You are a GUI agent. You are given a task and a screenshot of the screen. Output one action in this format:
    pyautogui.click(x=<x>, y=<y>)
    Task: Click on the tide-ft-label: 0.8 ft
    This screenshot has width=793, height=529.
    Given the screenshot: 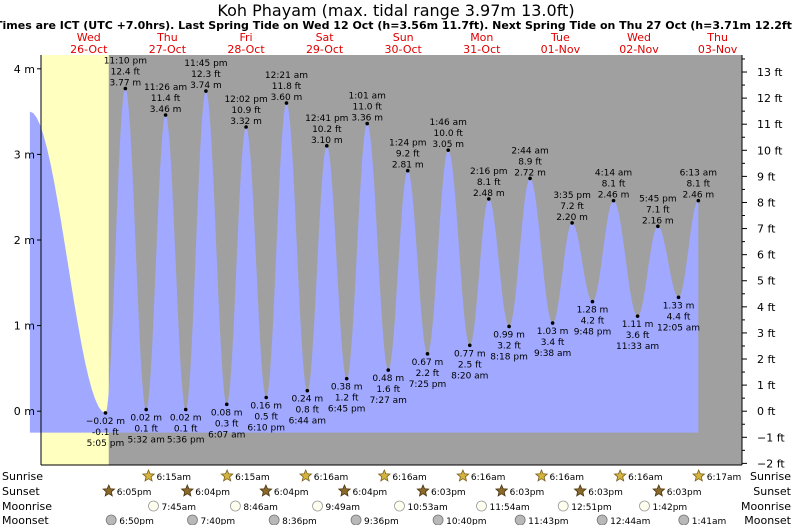 What is the action you would take?
    pyautogui.click(x=307, y=411)
    